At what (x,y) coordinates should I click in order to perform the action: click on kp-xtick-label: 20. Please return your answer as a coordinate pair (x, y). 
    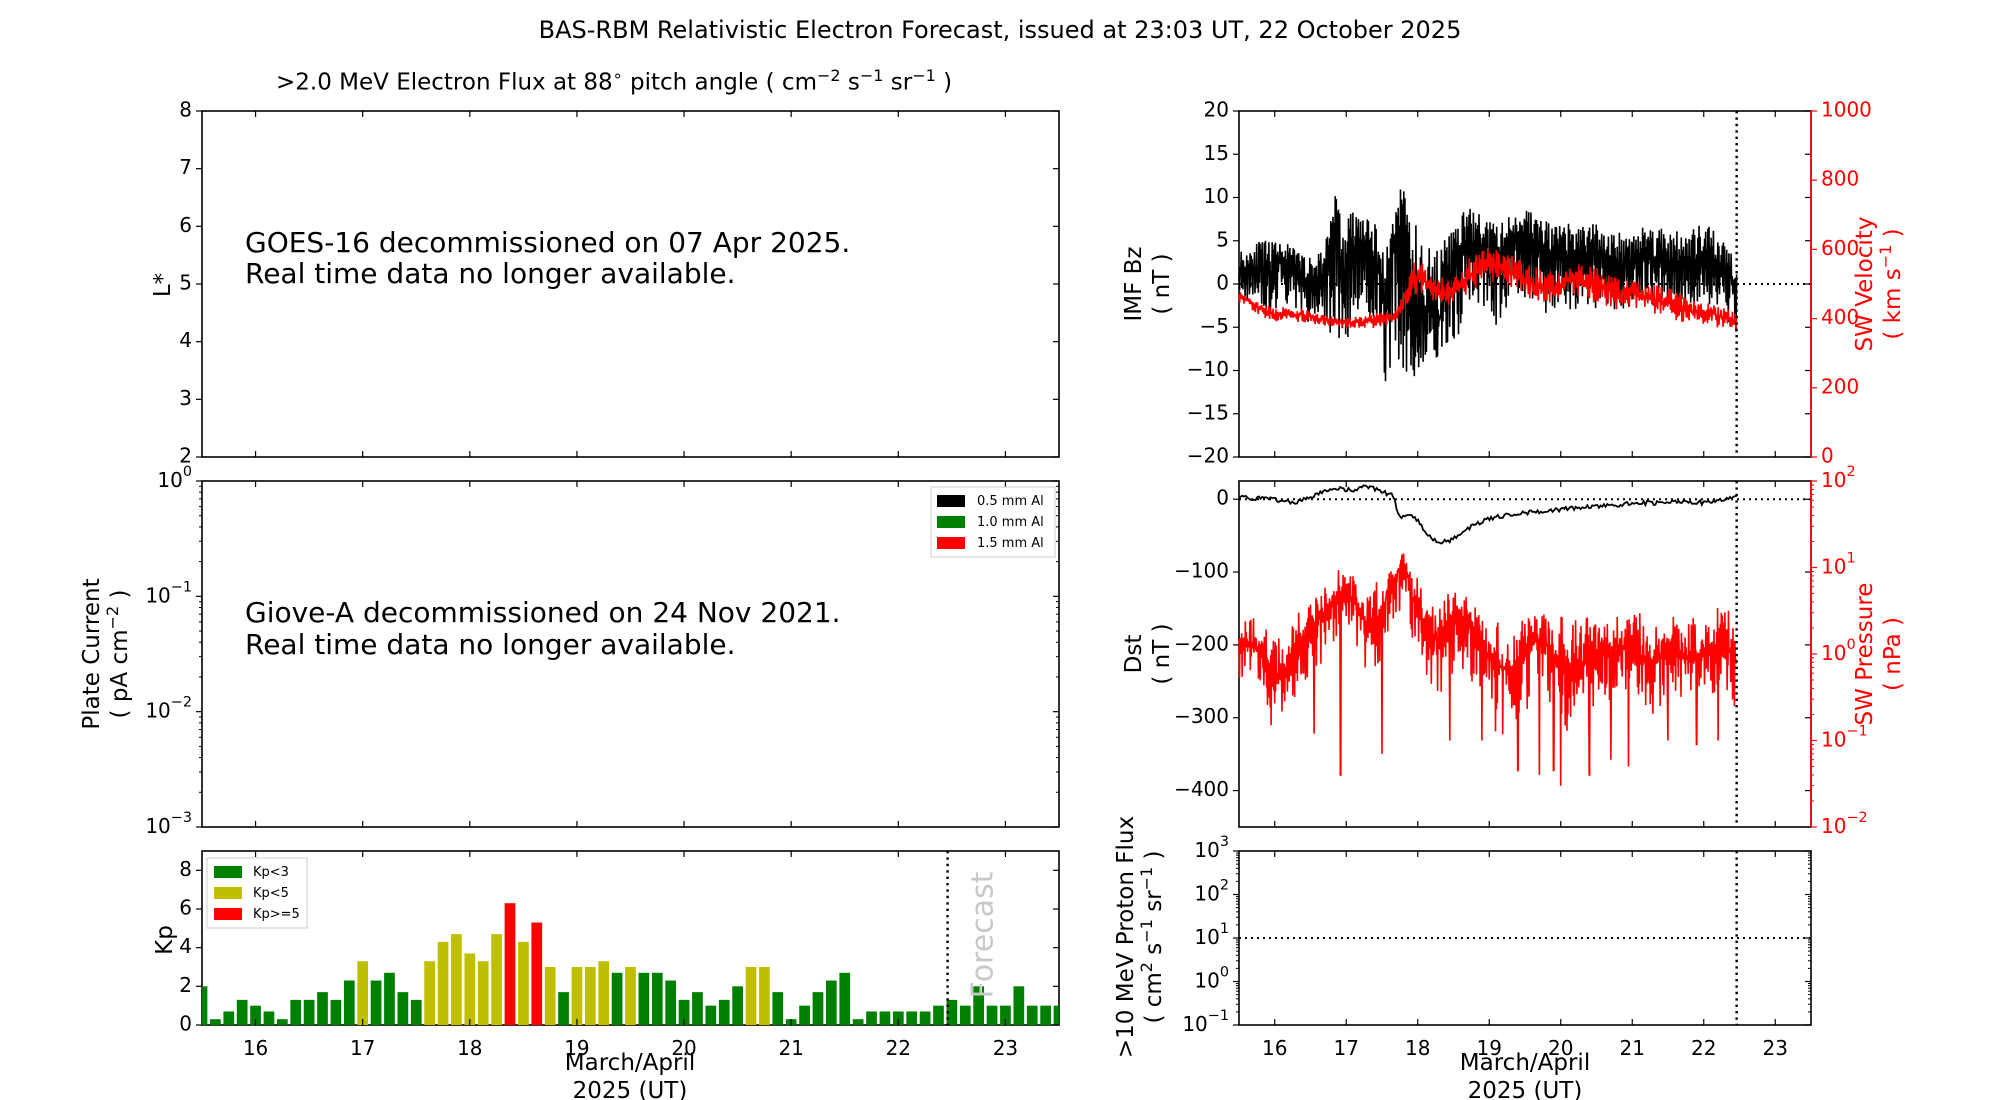
    Looking at the image, I should click on (683, 1048).